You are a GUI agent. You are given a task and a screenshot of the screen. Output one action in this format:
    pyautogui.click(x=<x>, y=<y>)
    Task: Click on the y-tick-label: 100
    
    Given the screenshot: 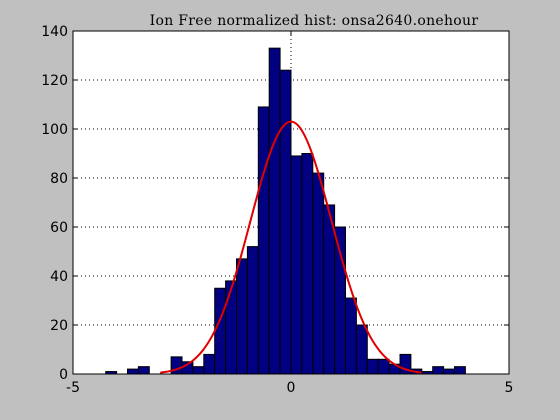 What is the action you would take?
    pyautogui.click(x=54, y=130)
    